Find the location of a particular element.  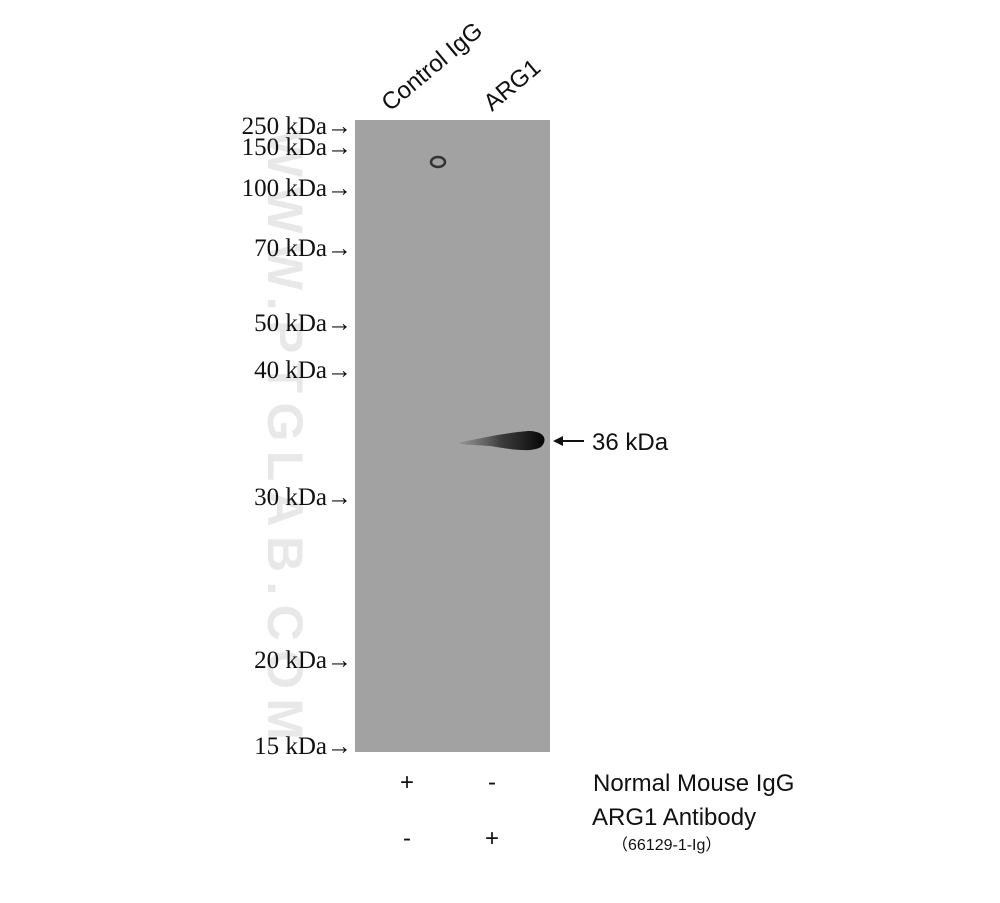

marker-label: 150 kDa→ is located at coordinates (297, 147).